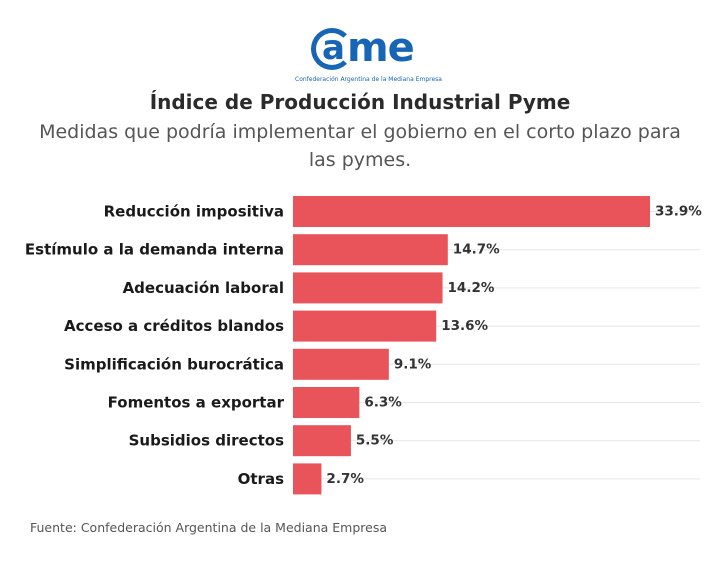 The width and height of the screenshot is (720, 565). I want to click on logo-ring-icon, so click(332, 49).